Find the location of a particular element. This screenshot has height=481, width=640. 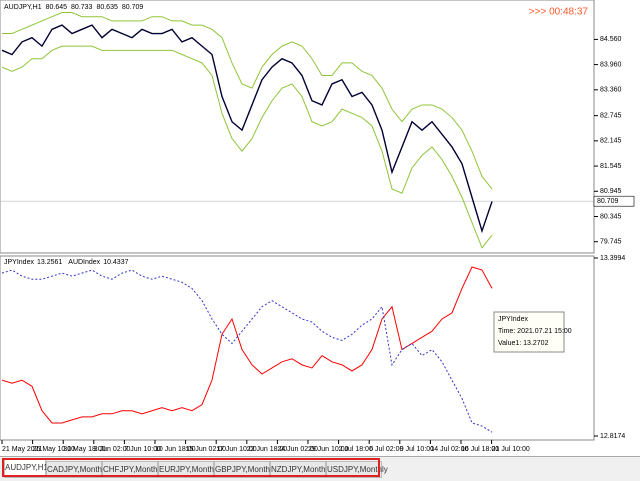

x-tick-label: 2 Jul 18:00 is located at coordinates (356, 449).